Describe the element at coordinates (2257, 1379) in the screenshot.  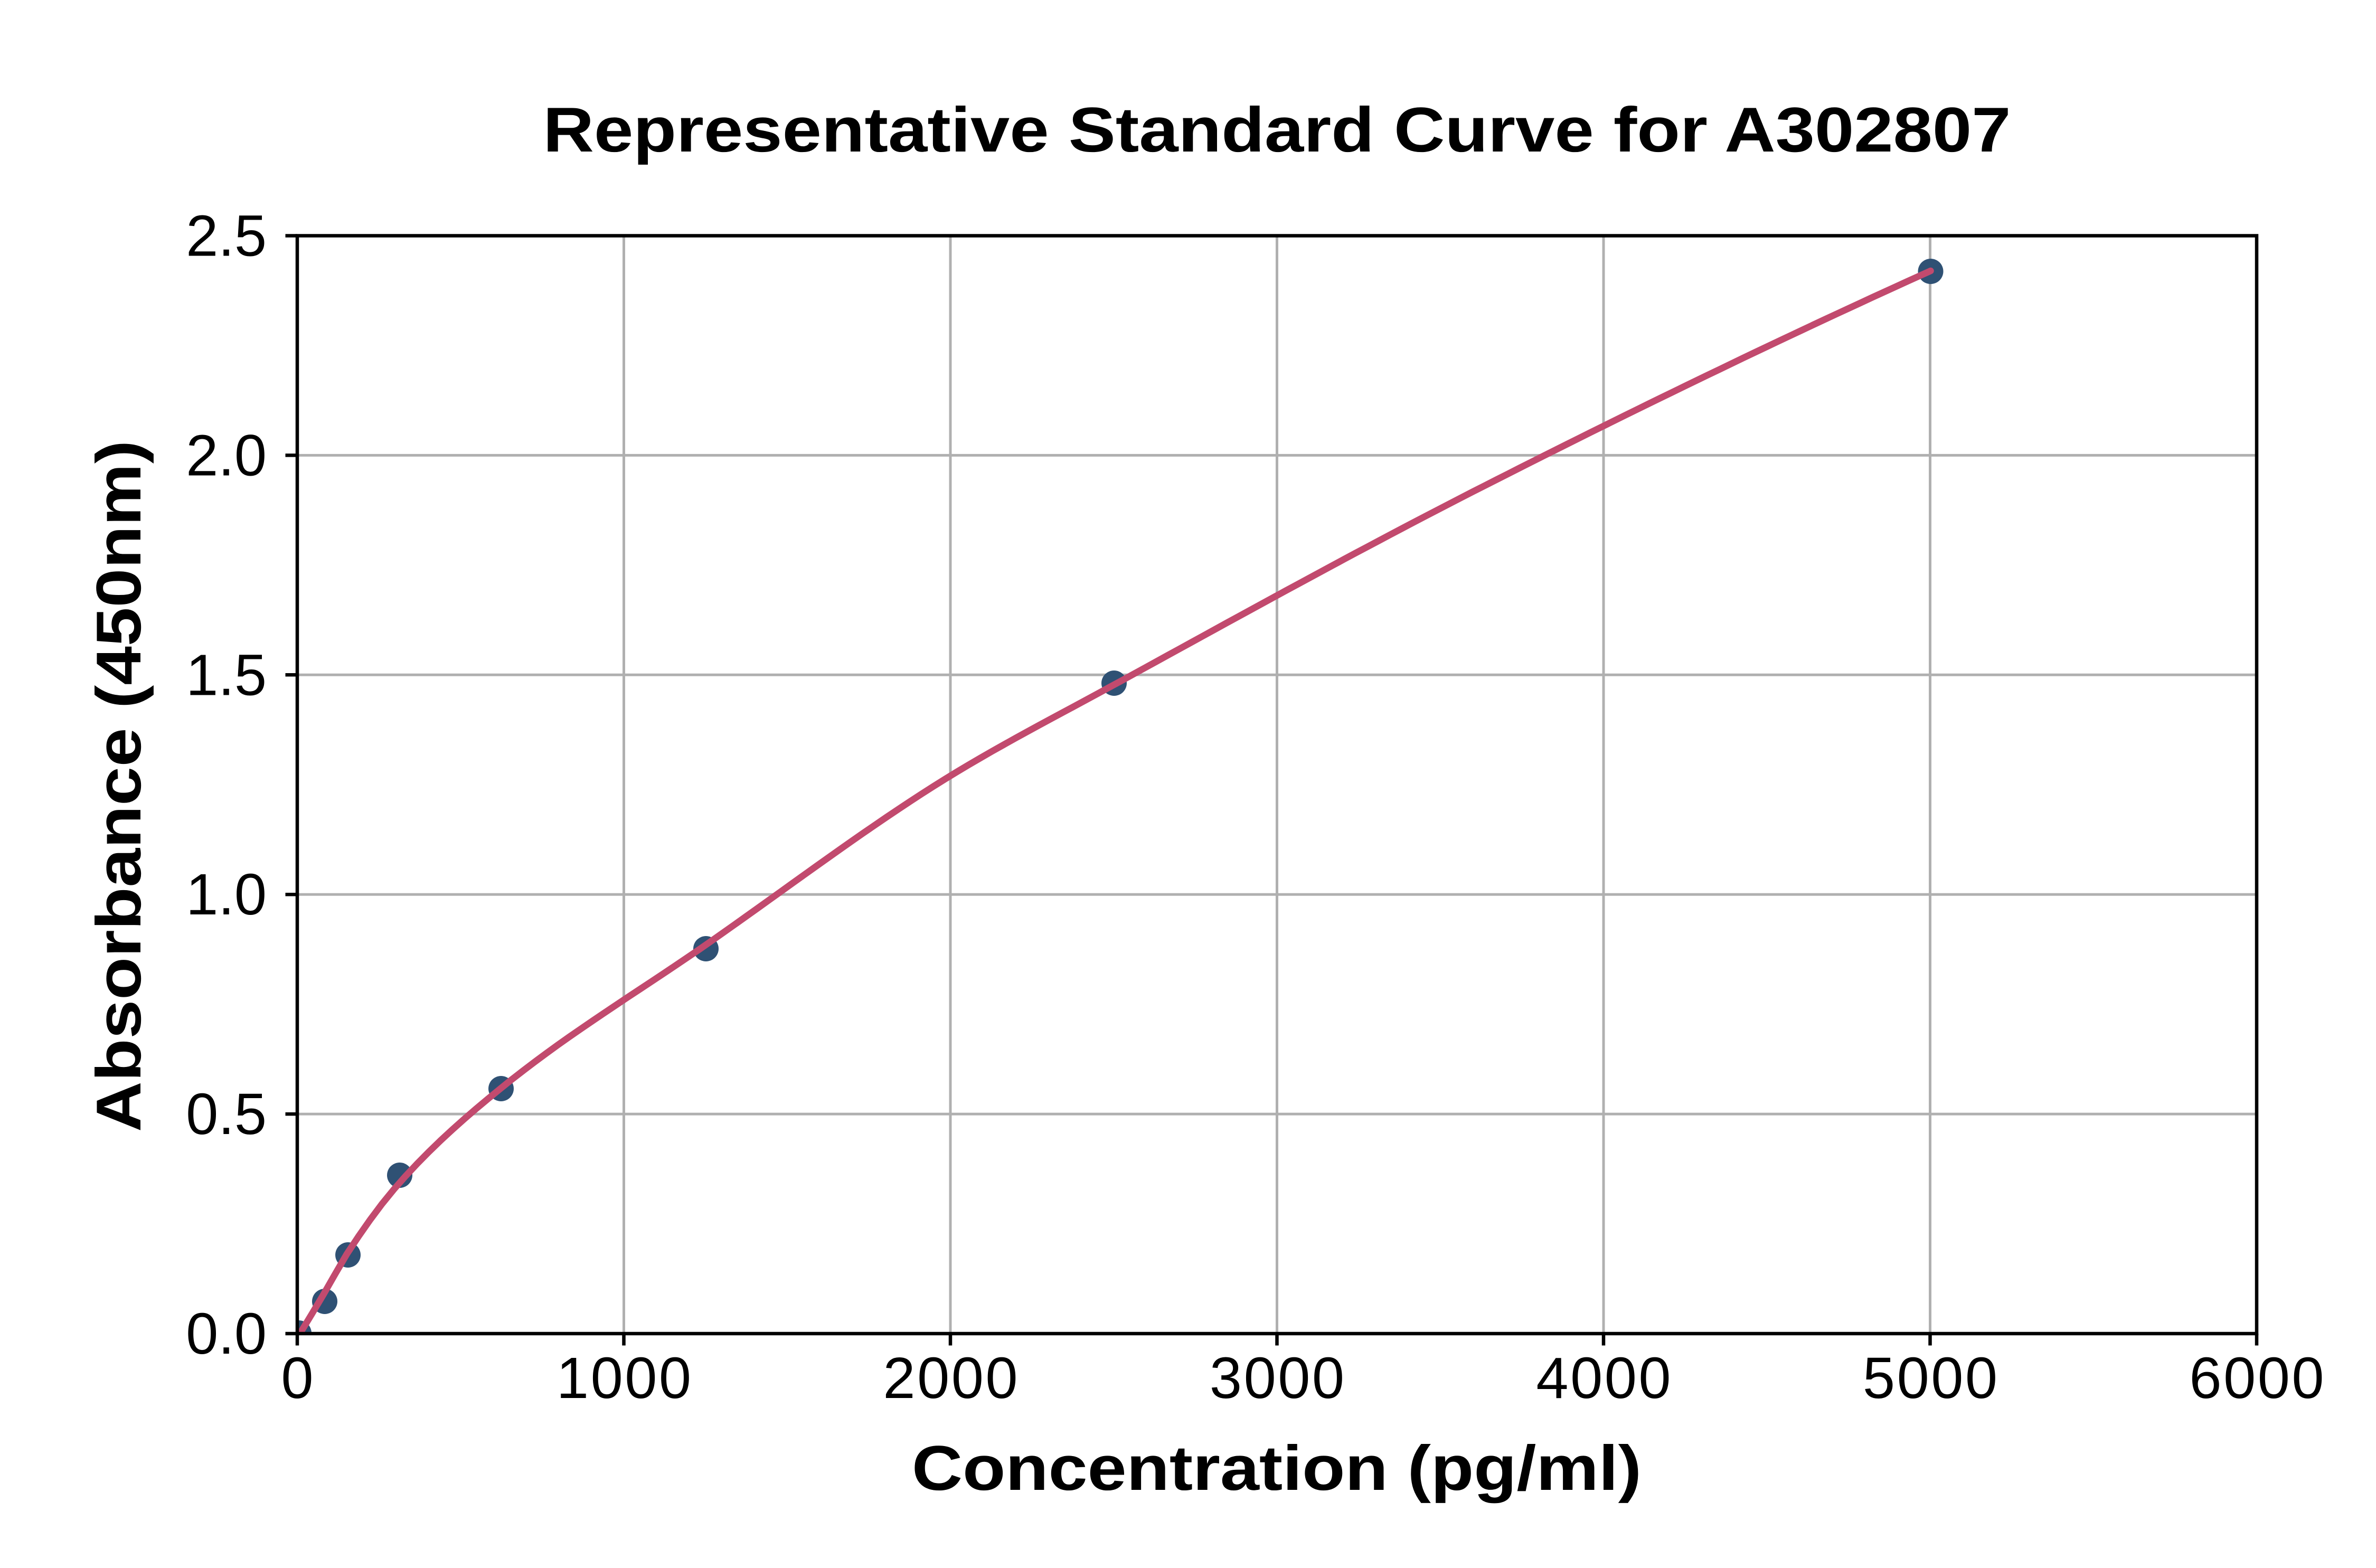
I see `svg-text: 6000` at that location.